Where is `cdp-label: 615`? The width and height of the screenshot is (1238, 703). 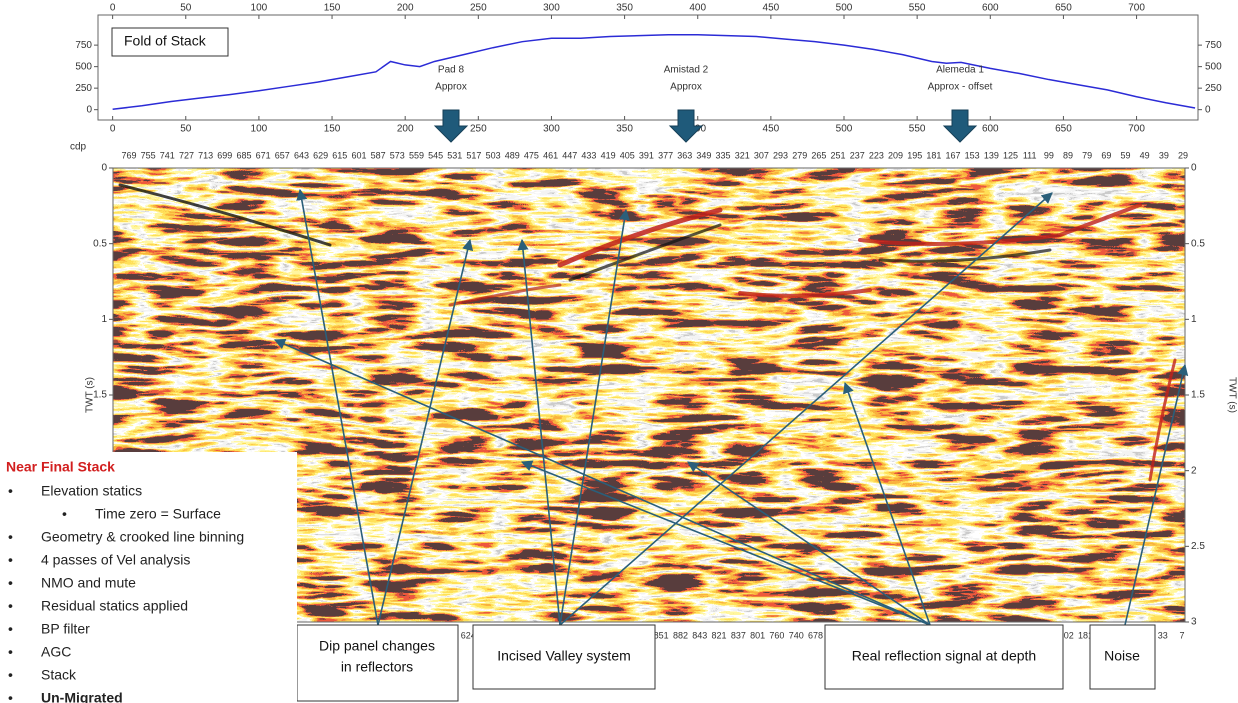 cdp-label: 615 is located at coordinates (339, 155).